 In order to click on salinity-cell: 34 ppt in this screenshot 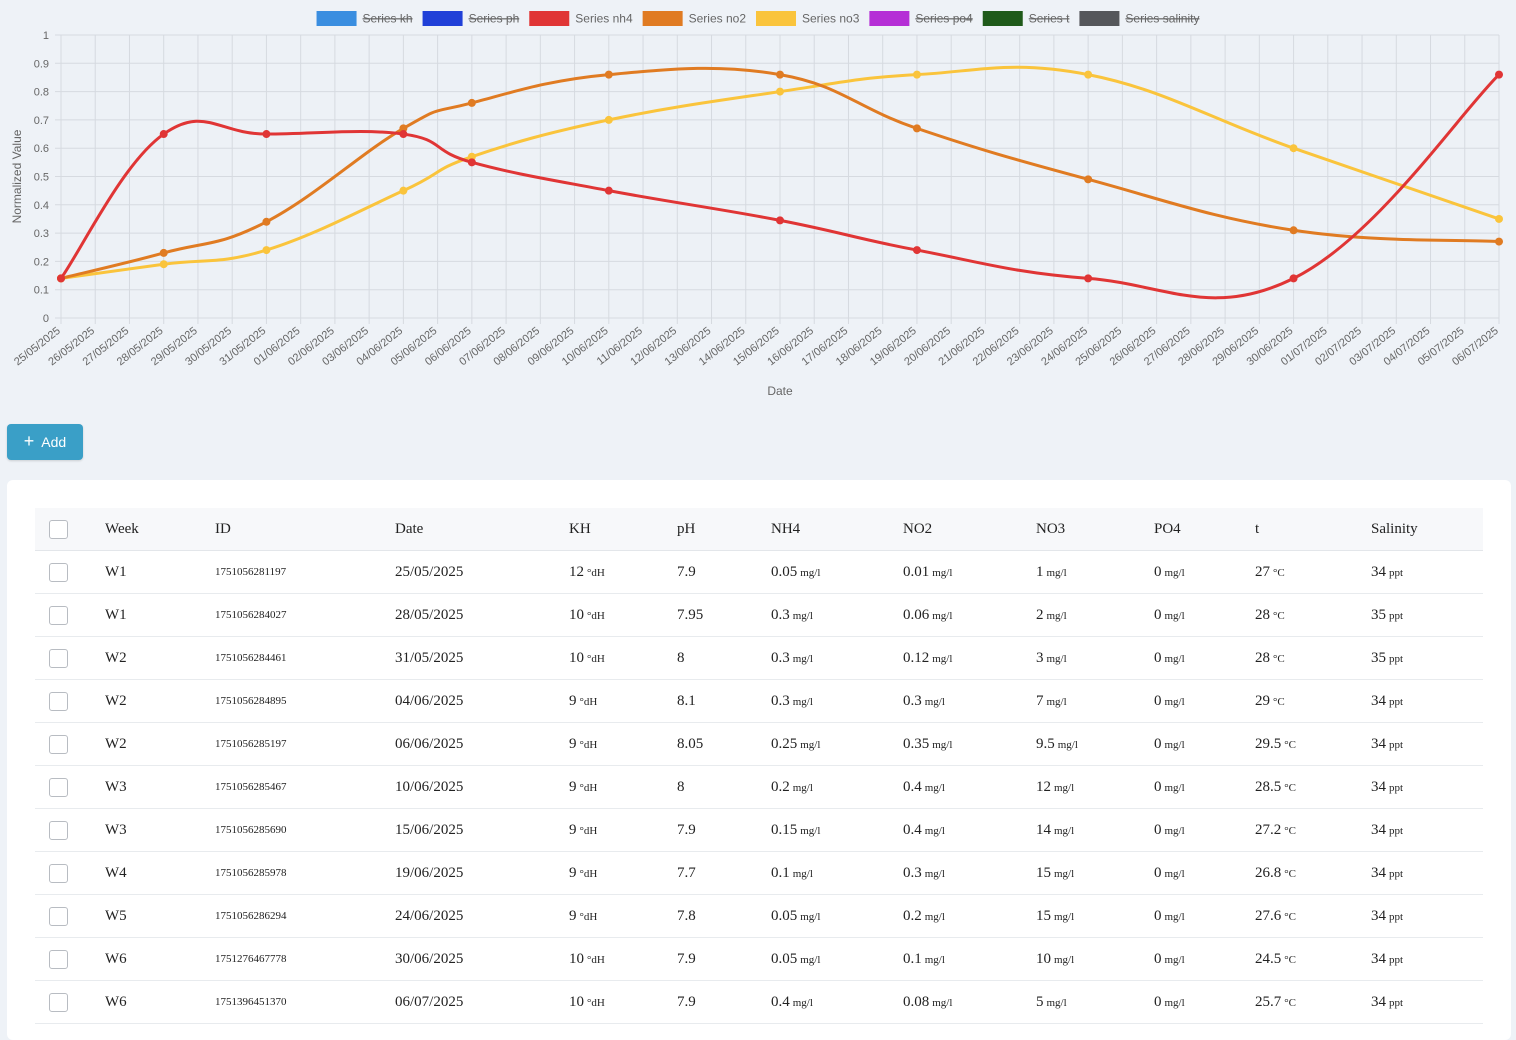, I will do `click(1427, 1002)`.